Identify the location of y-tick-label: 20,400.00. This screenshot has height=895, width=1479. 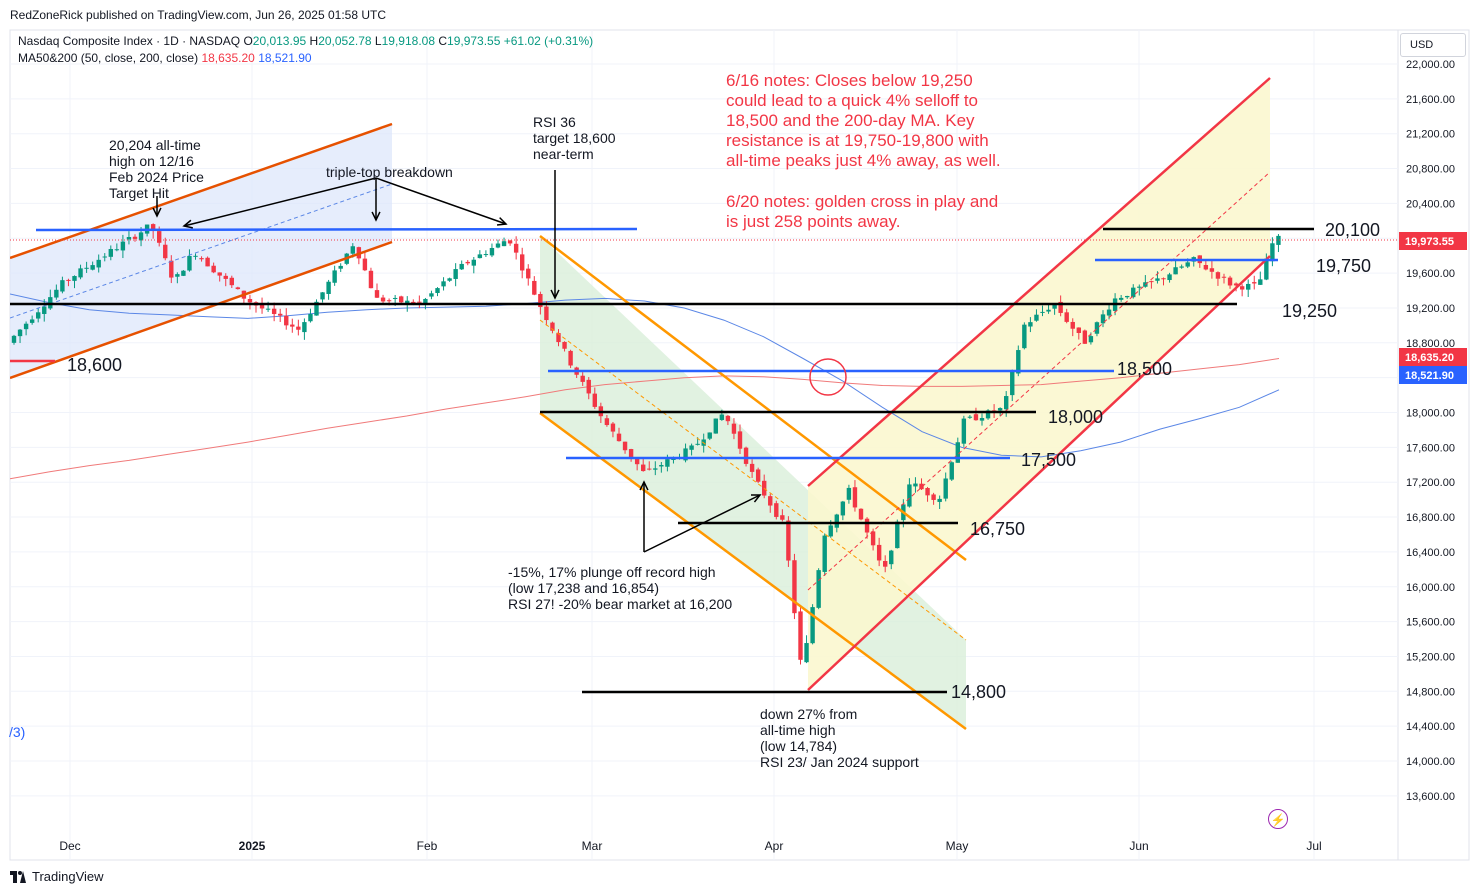
(1430, 204).